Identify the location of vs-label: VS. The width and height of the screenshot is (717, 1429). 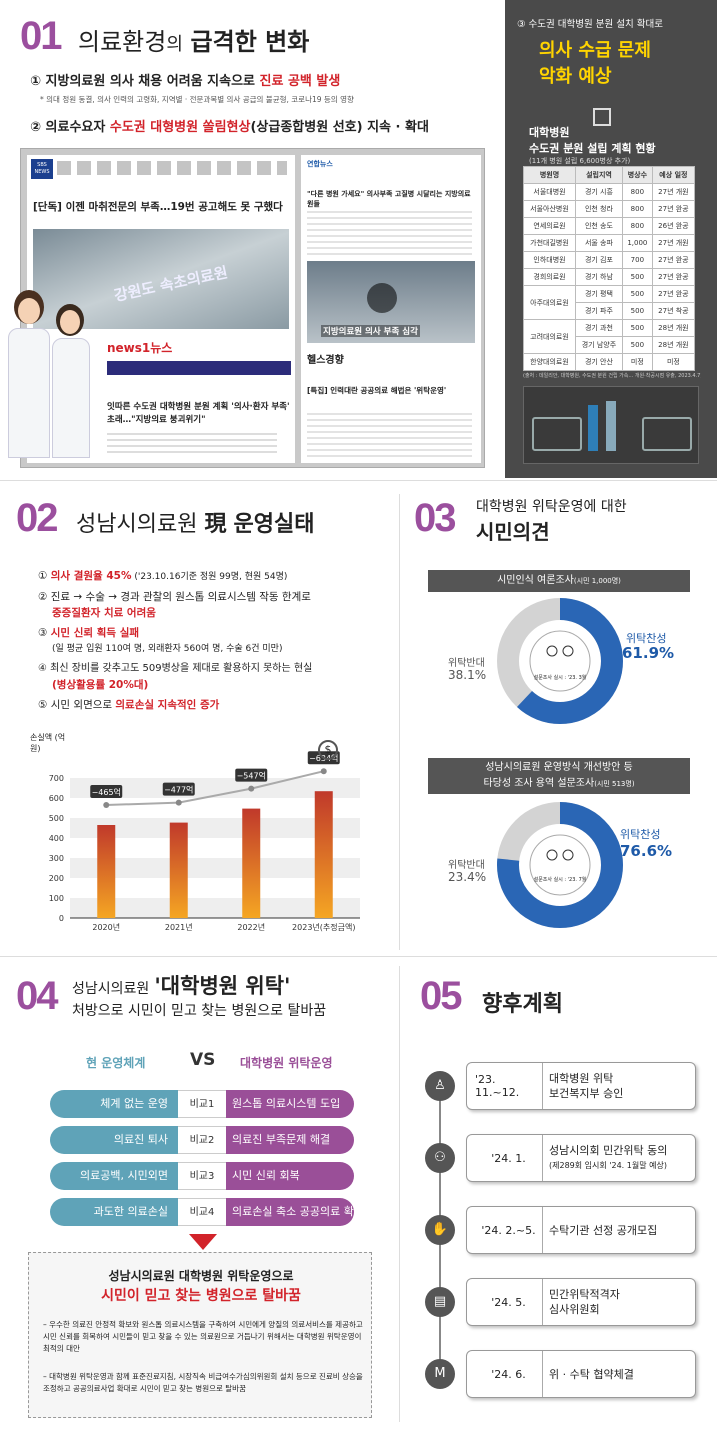
(203, 1060).